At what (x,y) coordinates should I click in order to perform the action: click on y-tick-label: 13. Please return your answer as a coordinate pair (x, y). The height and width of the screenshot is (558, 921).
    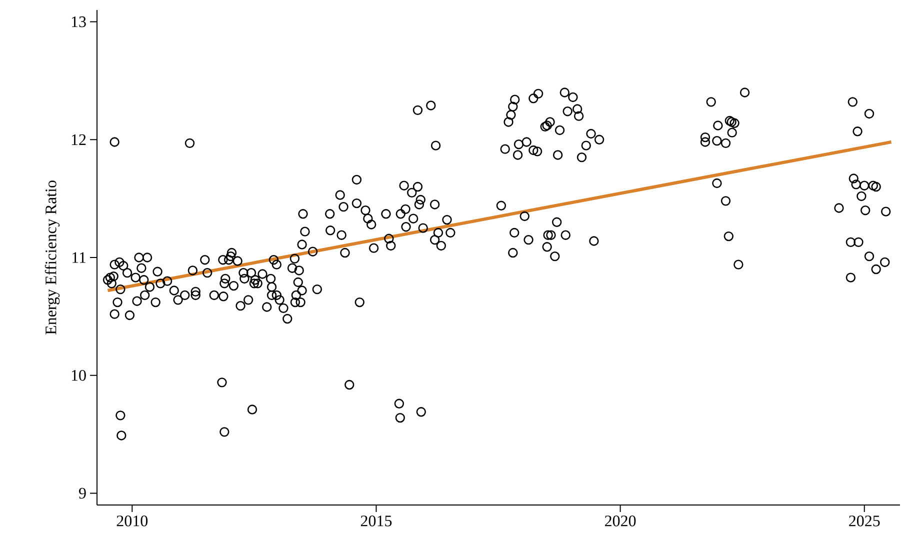
    Looking at the image, I should click on (79, 22).